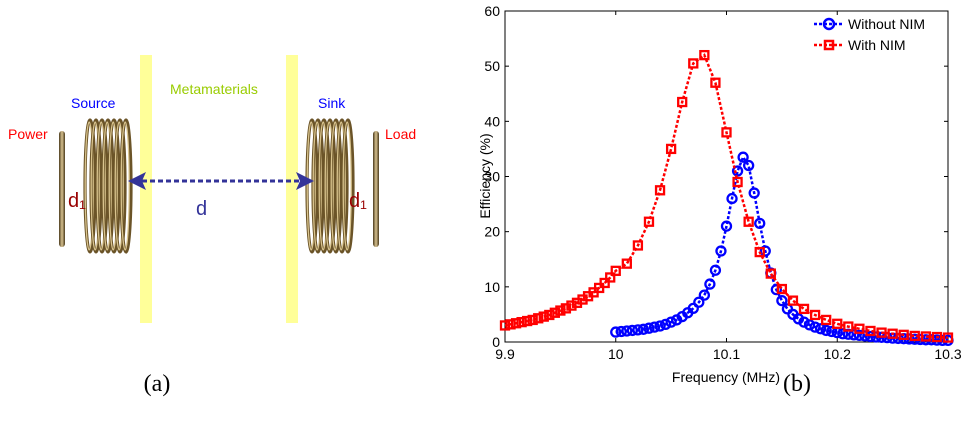 This screenshot has width=962, height=428. I want to click on d1-left-label: d₁, so click(77, 201).